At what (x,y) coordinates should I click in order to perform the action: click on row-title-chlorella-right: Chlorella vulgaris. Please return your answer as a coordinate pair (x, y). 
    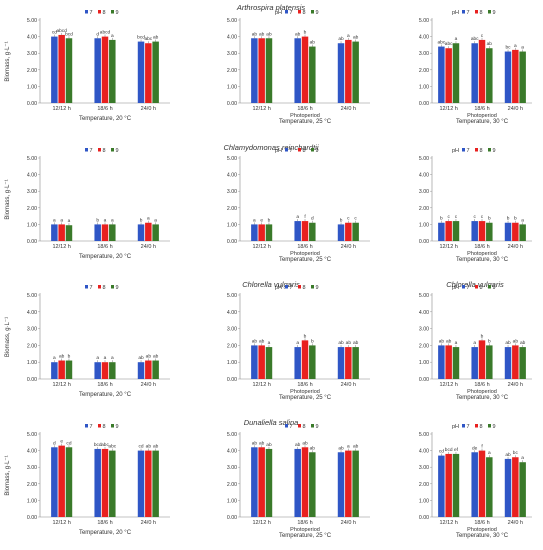
    Looking at the image, I should click on (475, 284).